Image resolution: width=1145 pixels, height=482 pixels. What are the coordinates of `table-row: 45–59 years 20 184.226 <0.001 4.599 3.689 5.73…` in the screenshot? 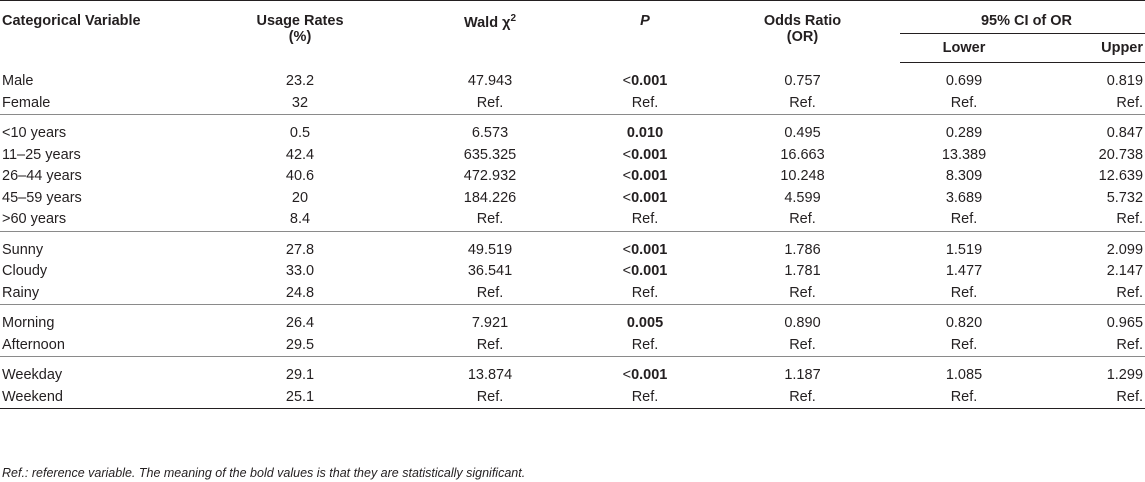 It's located at (572, 199).